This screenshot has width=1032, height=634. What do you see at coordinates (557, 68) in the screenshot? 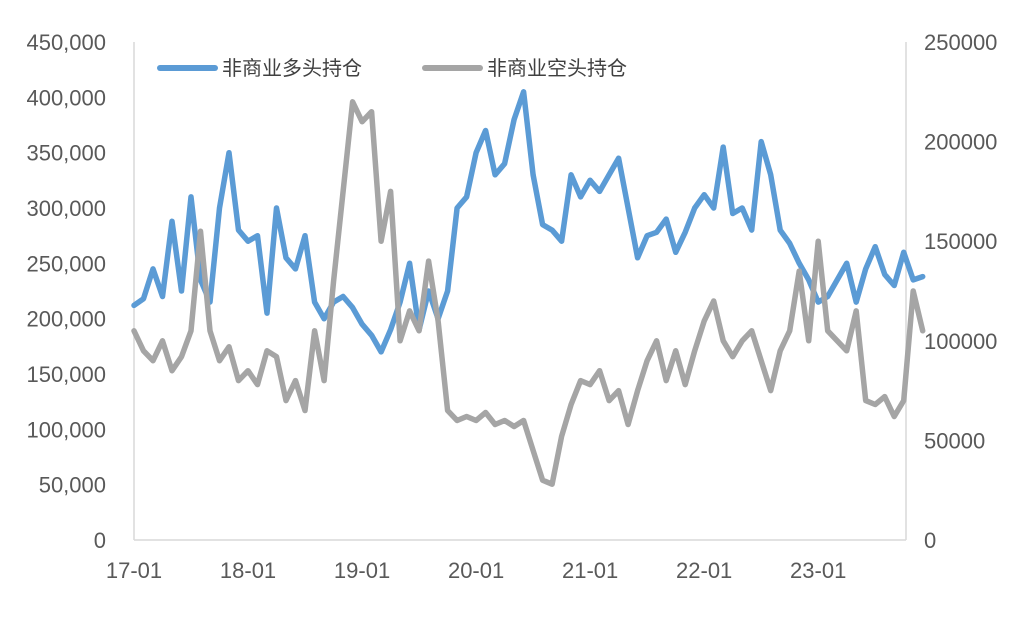
I see `legend-label: 非商业空头持仓` at bounding box center [557, 68].